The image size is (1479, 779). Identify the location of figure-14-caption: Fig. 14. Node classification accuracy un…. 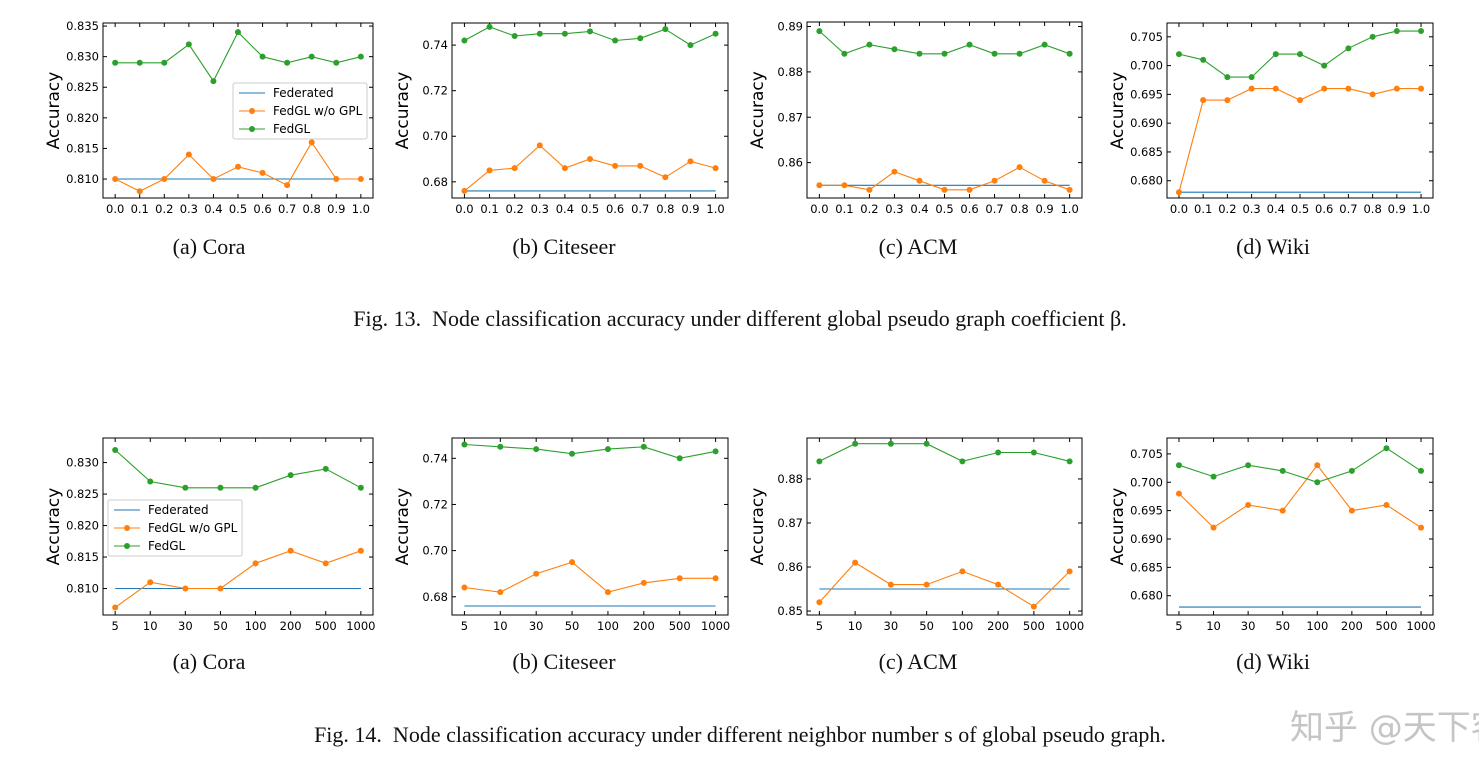
(740, 735).